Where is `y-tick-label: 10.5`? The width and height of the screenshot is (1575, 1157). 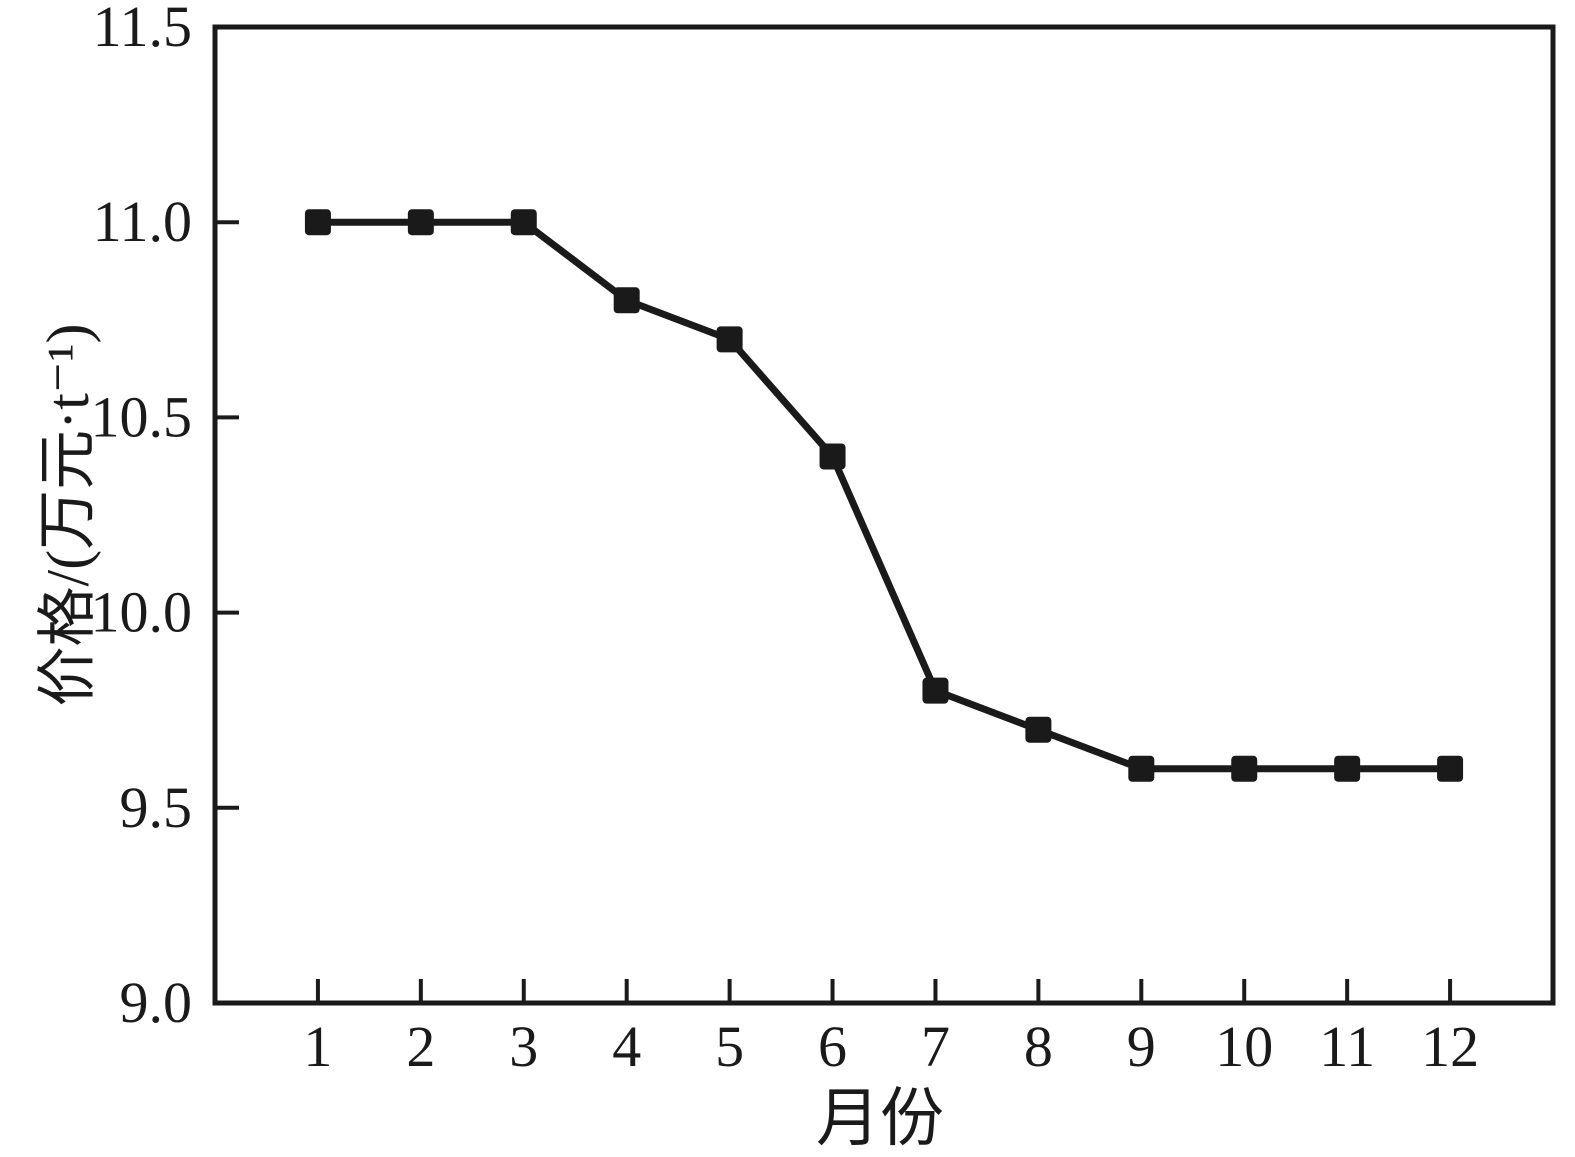
y-tick-label: 10.5 is located at coordinates (142, 416).